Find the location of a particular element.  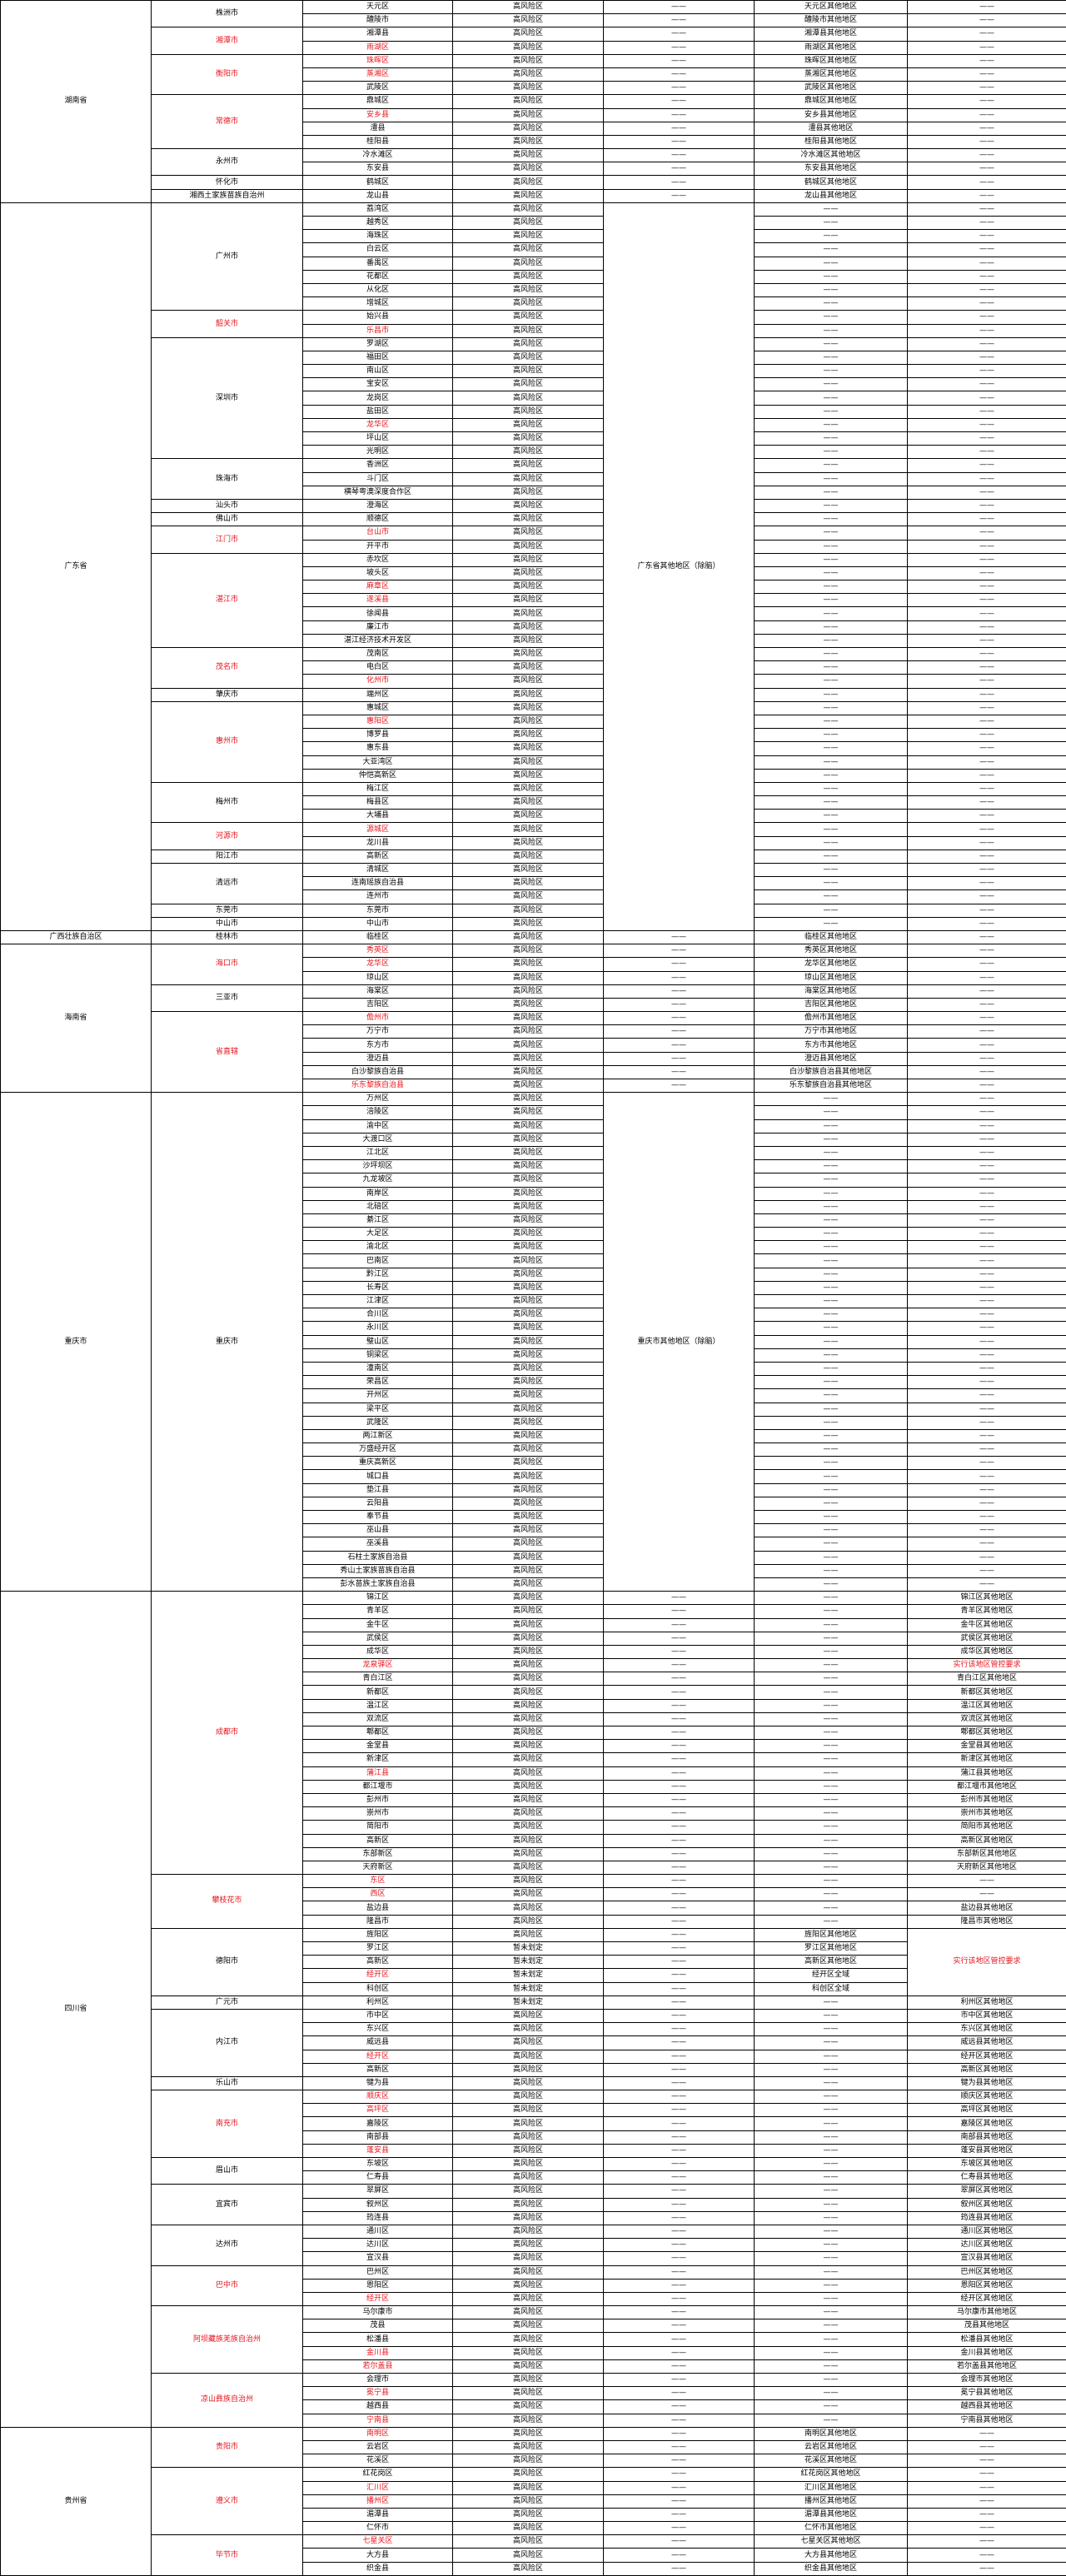

control-note-cell: 市中区其他地区 is located at coordinates (987, 2015).